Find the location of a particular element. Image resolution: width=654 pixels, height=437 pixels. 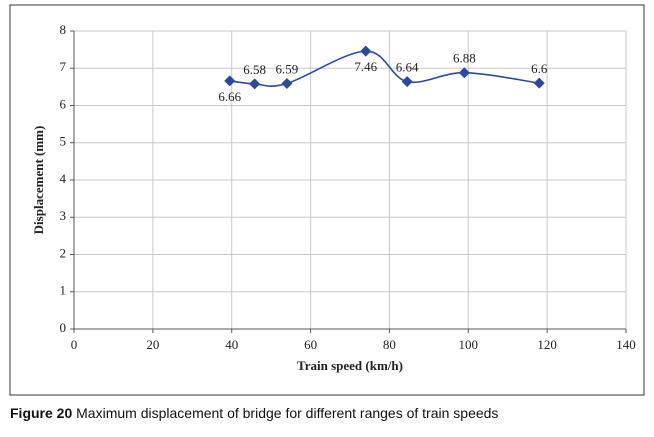

y-tick-label: 5 is located at coordinates (63, 141).